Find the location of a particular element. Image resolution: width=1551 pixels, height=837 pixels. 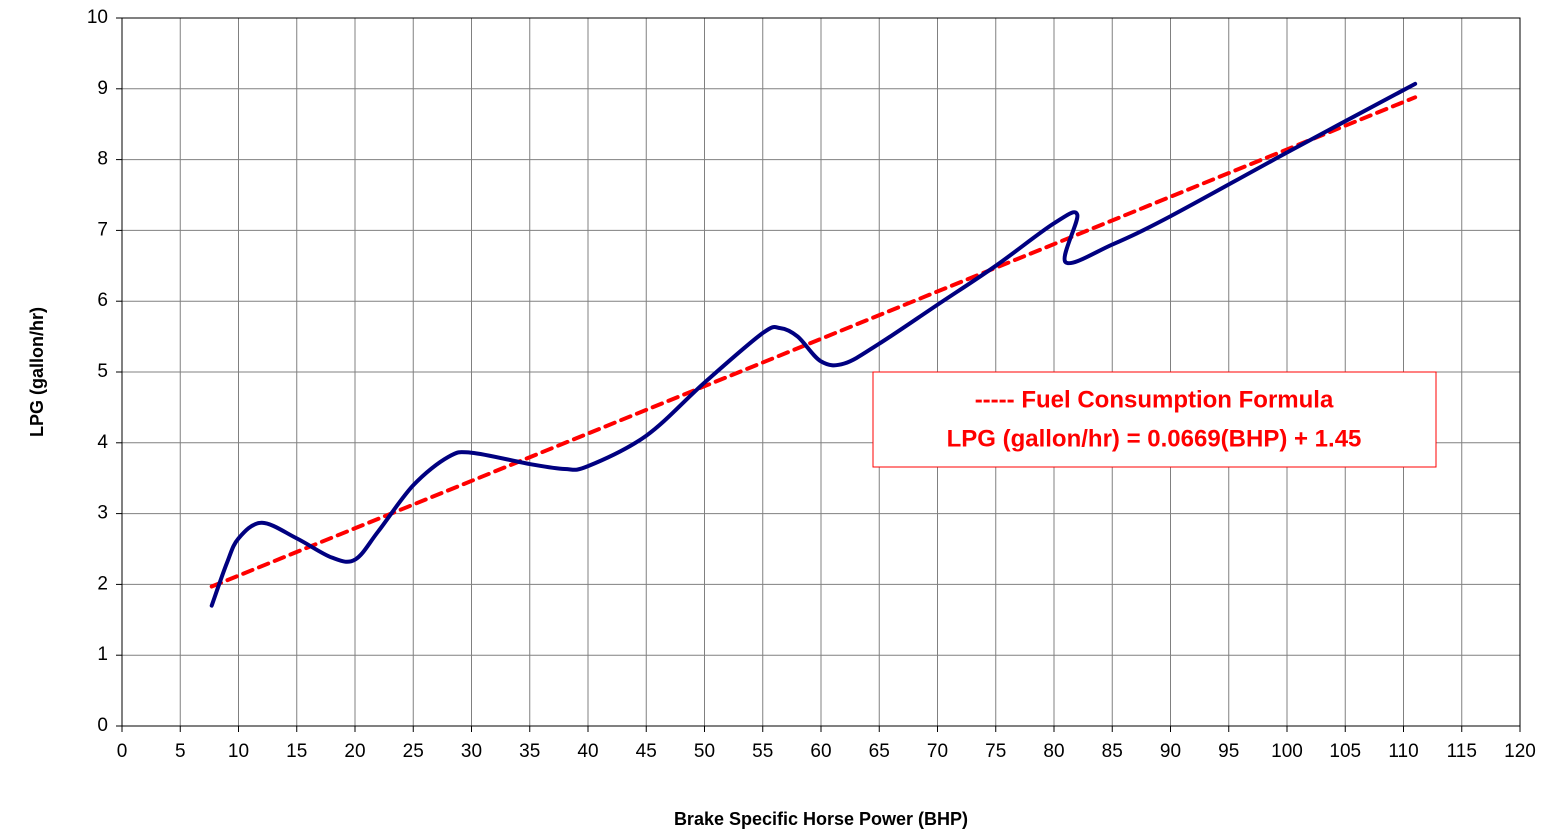

x-tick-label: 110 is located at coordinates (1403, 751).